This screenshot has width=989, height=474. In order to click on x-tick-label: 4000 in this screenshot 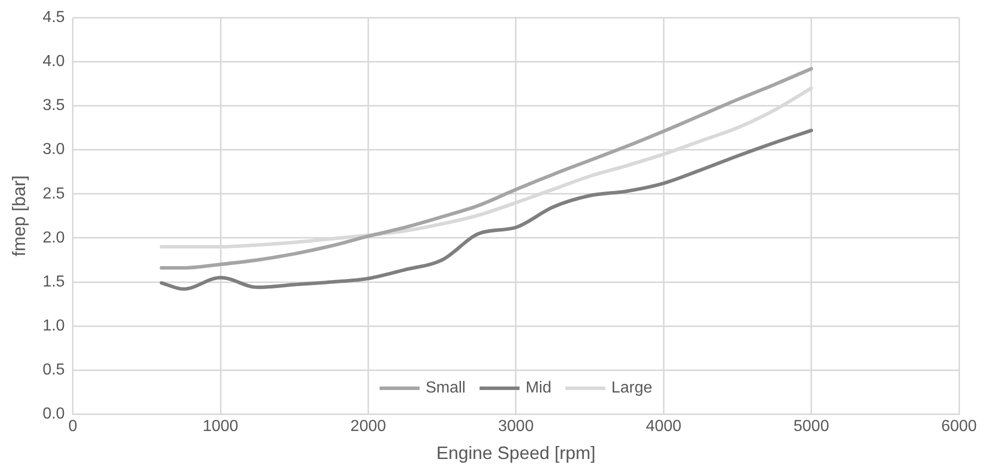, I will do `click(664, 427)`.